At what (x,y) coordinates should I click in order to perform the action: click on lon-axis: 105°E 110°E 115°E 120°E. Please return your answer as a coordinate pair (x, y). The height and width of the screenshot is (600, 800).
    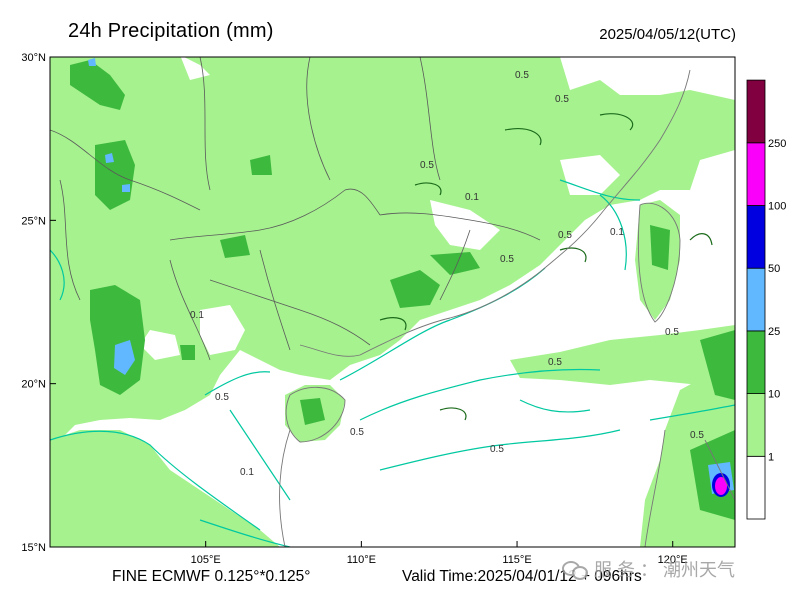
    Looking at the image, I should click on (439, 553).